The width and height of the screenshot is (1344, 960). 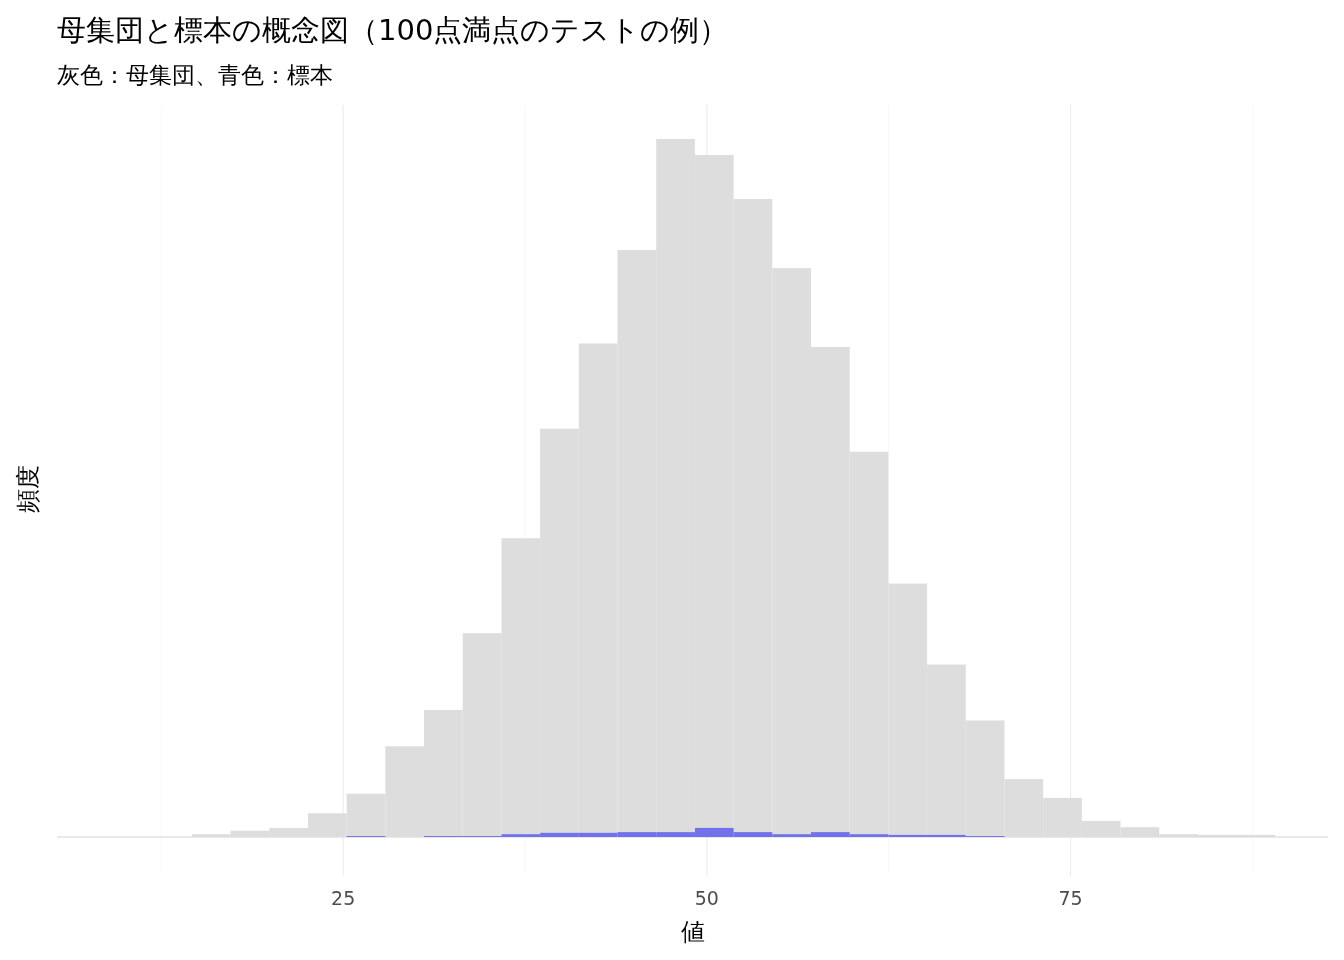 I want to click on chart-subtitle: 灰色：母集団、青色：標本, so click(x=195, y=75).